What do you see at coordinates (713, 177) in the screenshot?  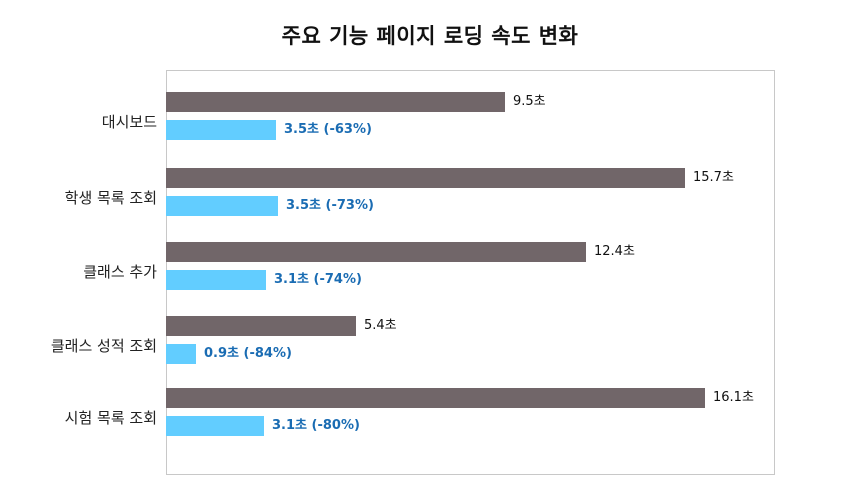 I see `value-label-before: 15.7초` at bounding box center [713, 177].